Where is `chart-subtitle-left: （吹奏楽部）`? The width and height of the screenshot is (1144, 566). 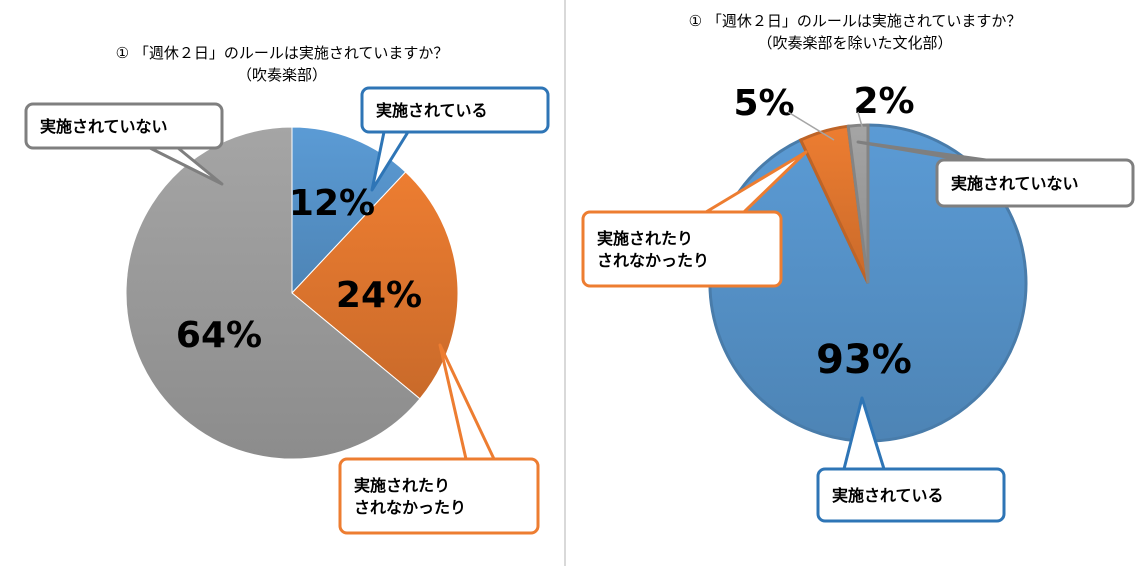 chart-subtitle-left: （吹奏楽部） is located at coordinates (281, 75).